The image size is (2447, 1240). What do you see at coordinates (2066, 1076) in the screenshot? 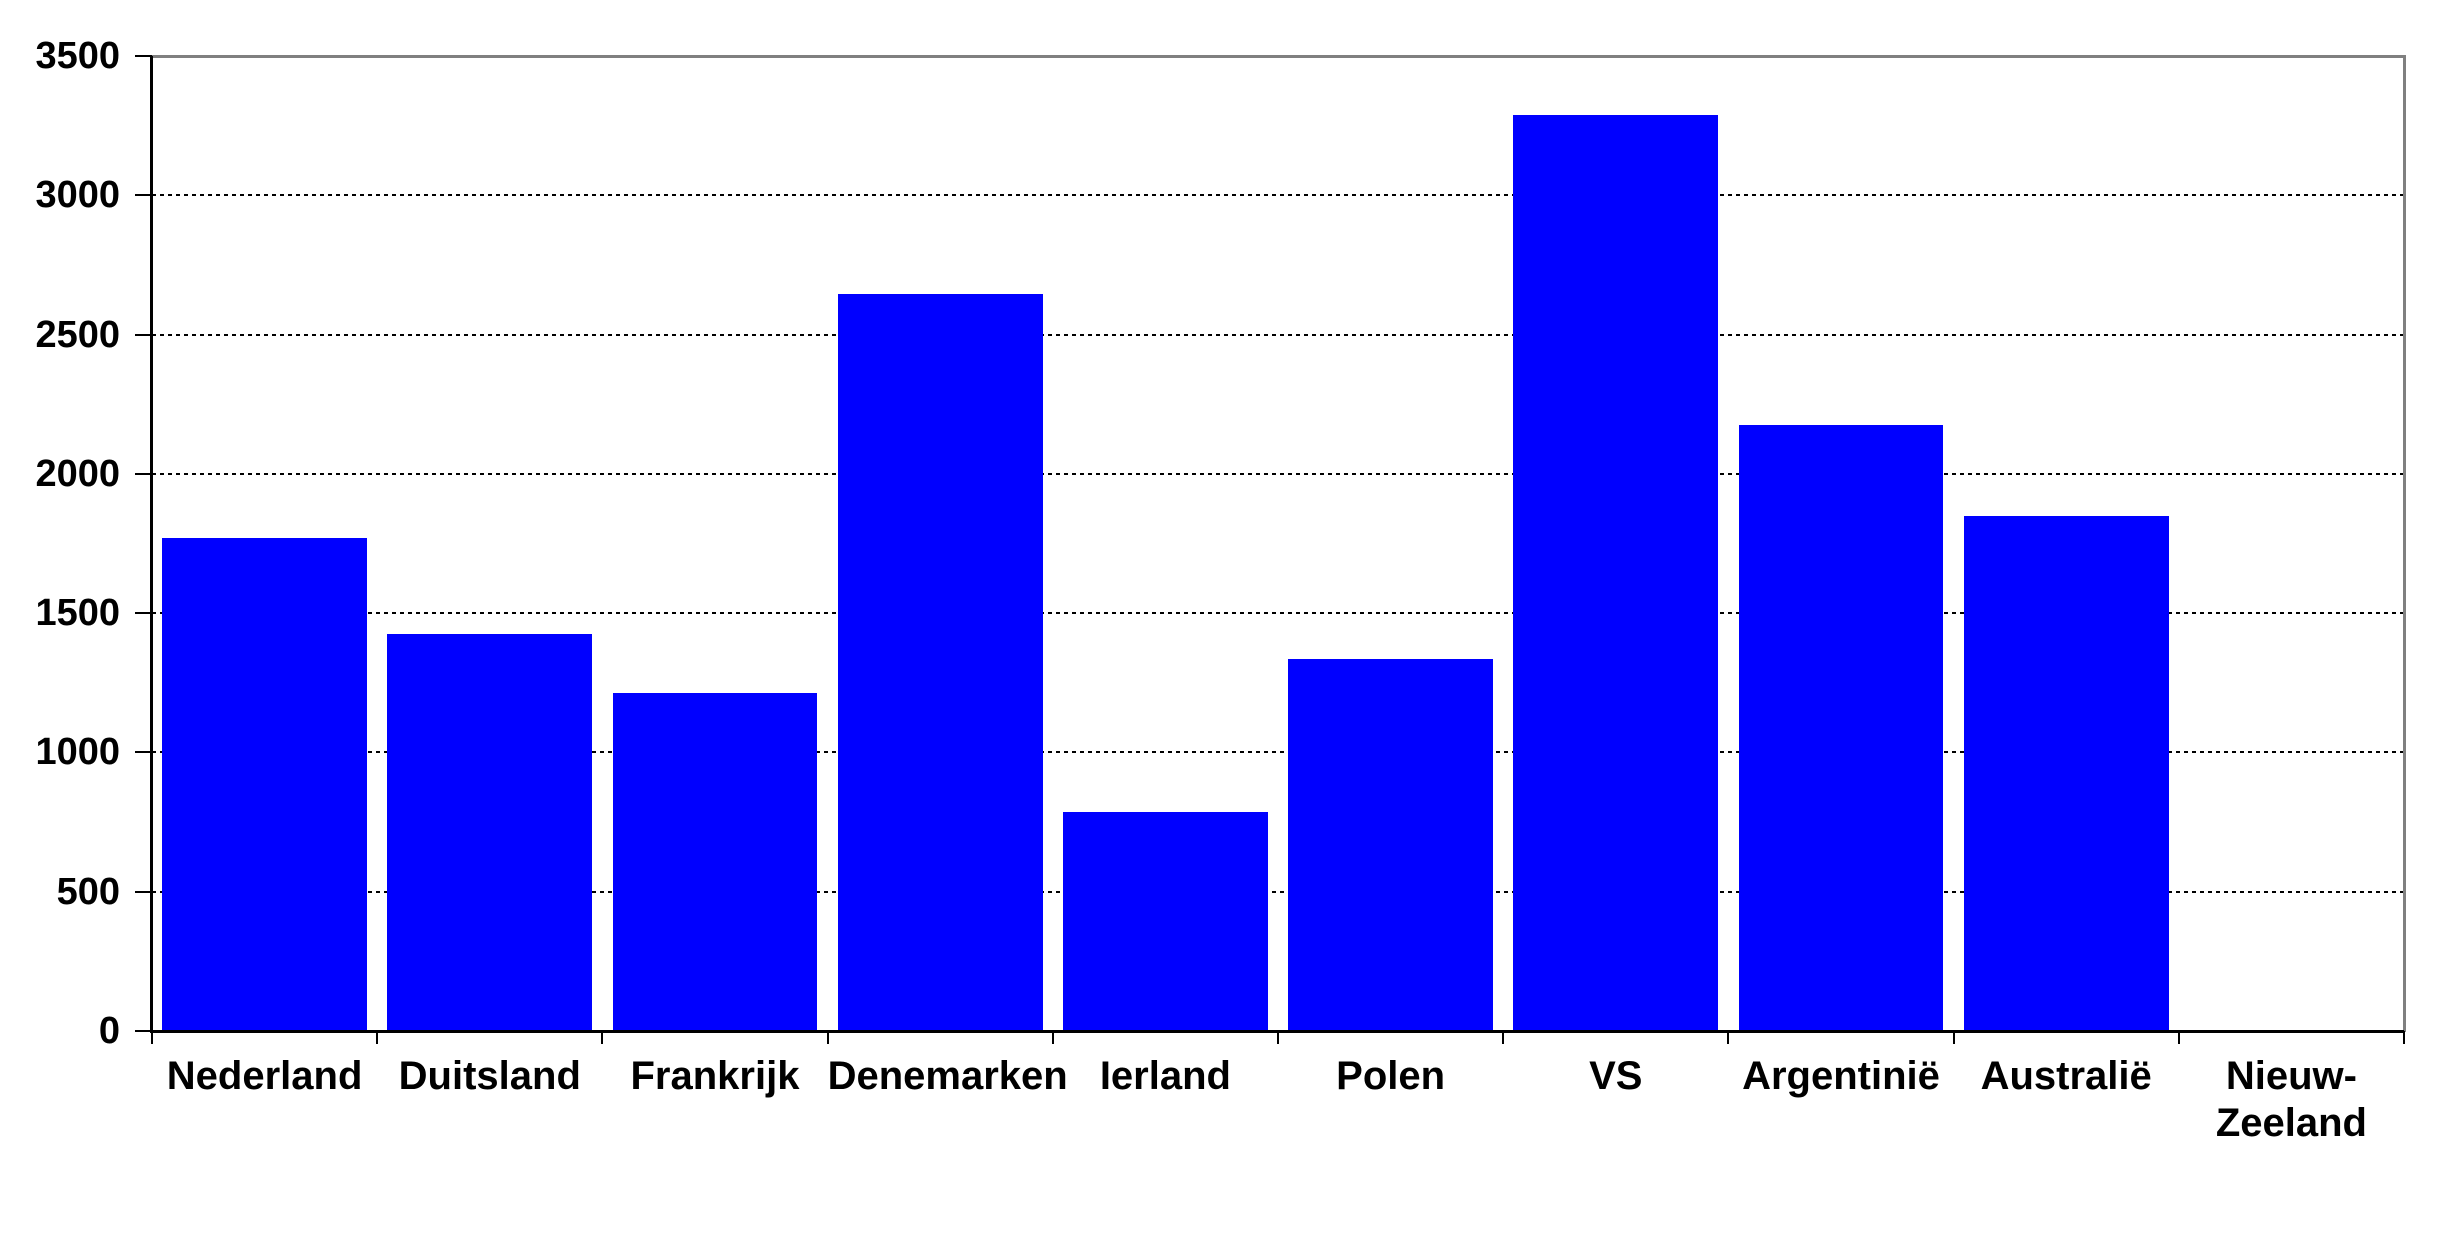
I see `x-axis-category-label: Australië` at bounding box center [2066, 1076].